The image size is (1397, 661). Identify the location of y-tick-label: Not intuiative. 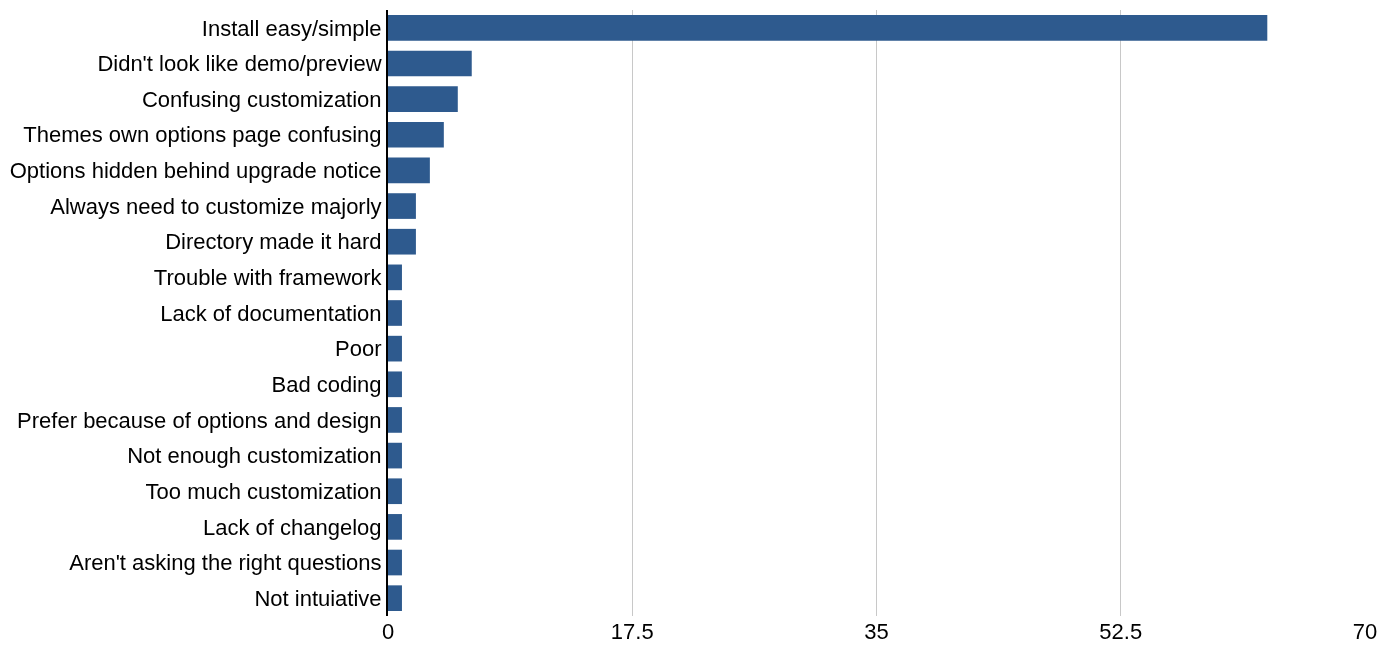
(318, 598).